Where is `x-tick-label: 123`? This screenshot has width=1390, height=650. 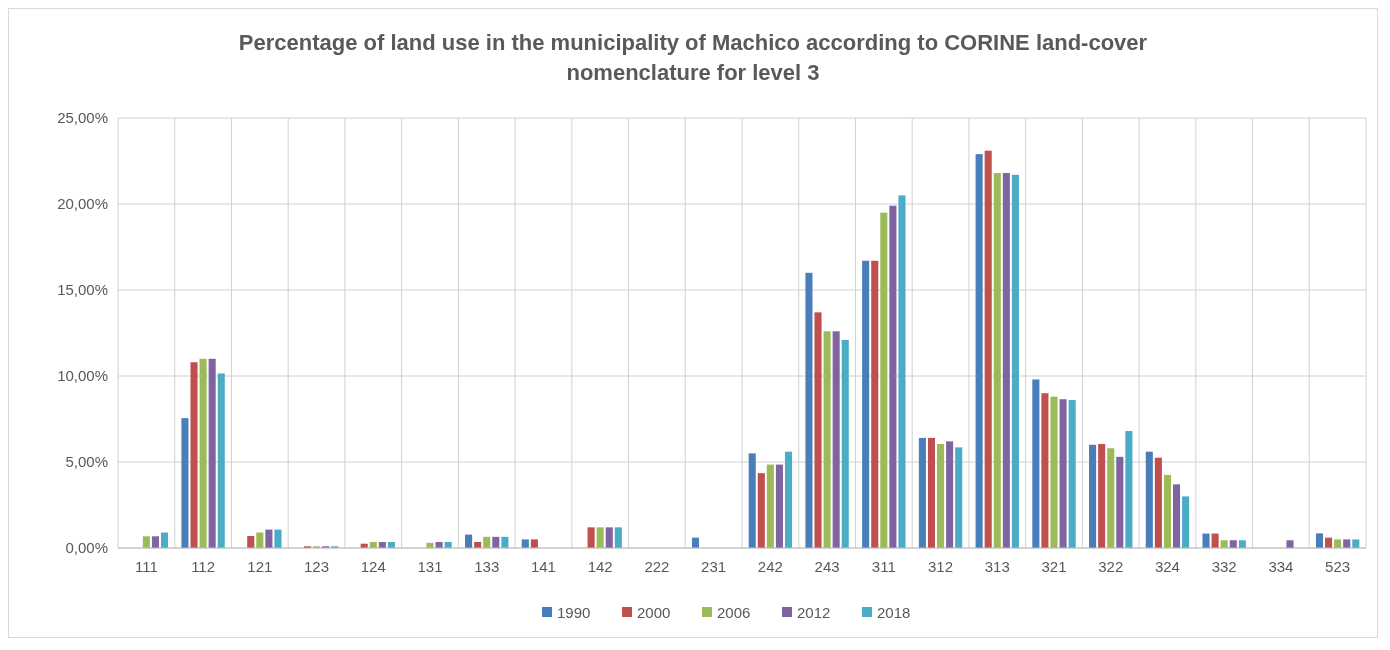
x-tick-label: 123 is located at coordinates (317, 566).